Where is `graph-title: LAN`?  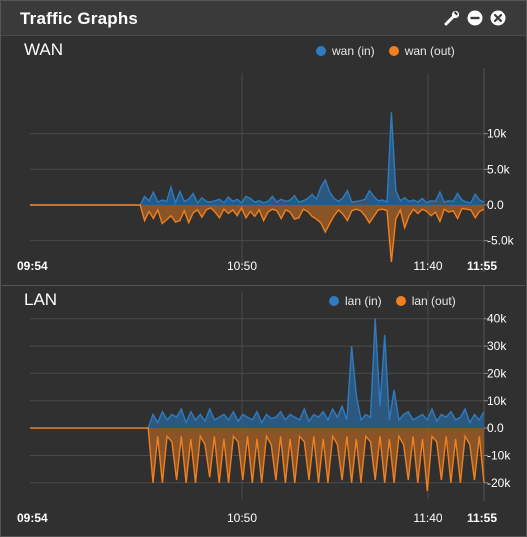 graph-title: LAN is located at coordinates (41, 299).